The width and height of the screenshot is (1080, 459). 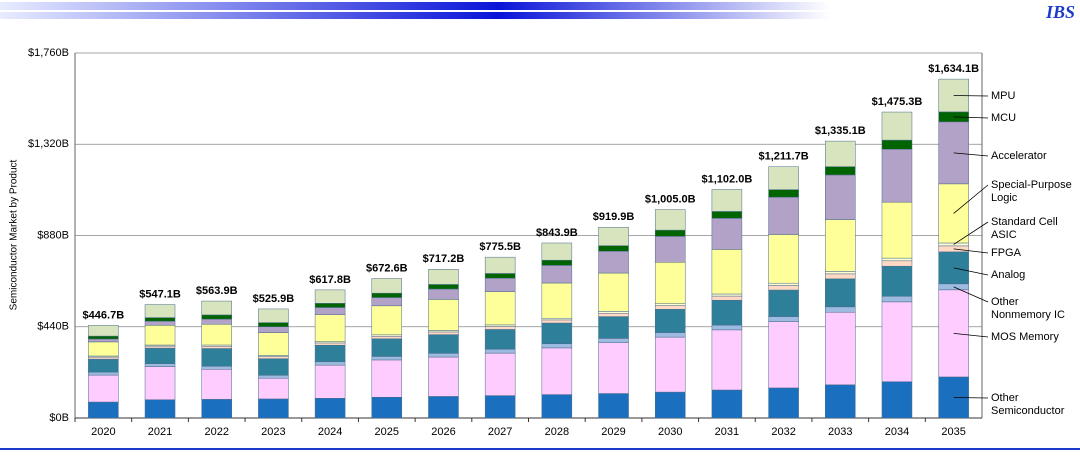 What do you see at coordinates (614, 217) in the screenshot?
I see `total-label: $919.9B` at bounding box center [614, 217].